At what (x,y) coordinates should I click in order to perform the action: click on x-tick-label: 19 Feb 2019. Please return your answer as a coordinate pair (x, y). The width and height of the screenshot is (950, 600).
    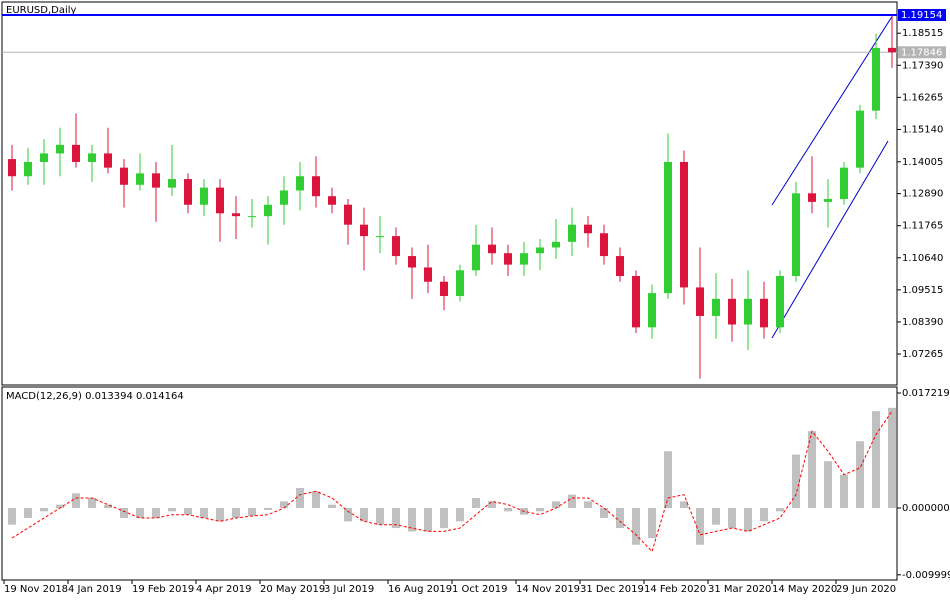
    Looking at the image, I should click on (163, 589).